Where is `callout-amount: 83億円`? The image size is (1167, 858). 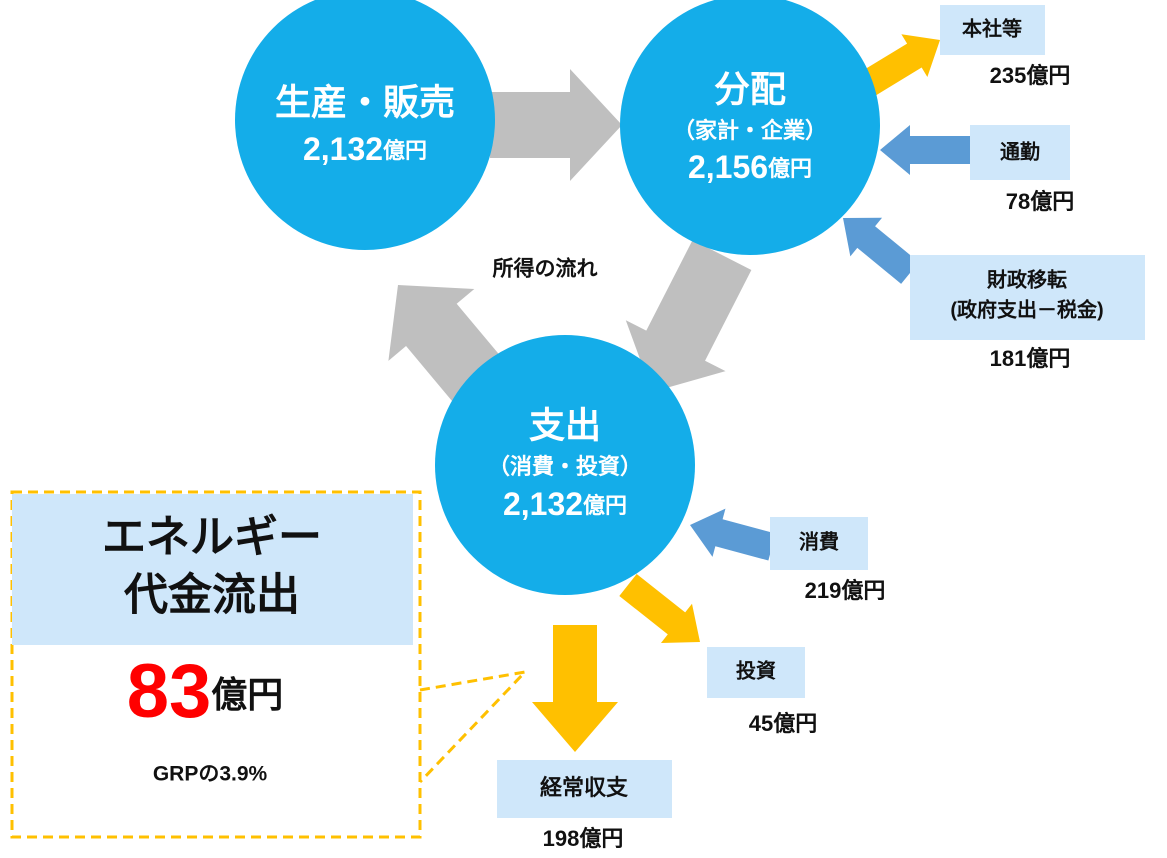 callout-amount: 83億円 is located at coordinates (205, 691).